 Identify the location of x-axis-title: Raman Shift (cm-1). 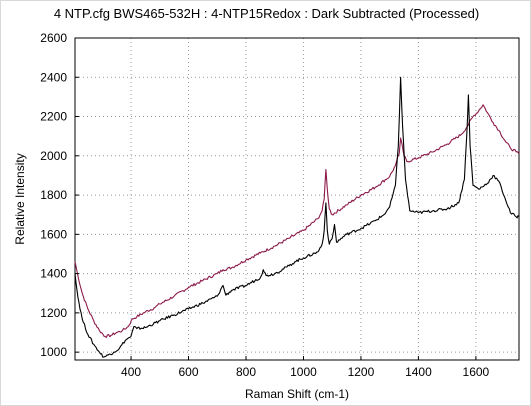
(297, 394).